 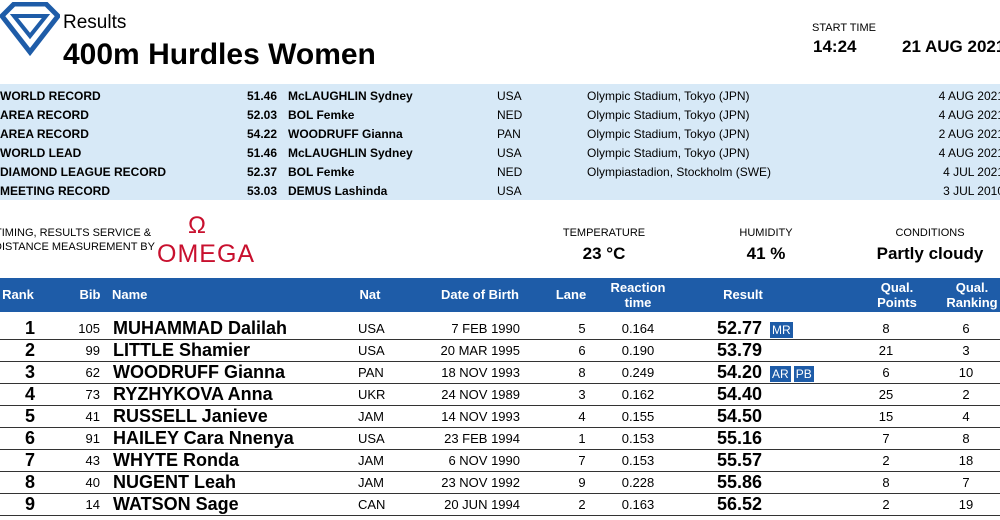 What do you see at coordinates (582, 350) in the screenshot?
I see `lane: 6` at bounding box center [582, 350].